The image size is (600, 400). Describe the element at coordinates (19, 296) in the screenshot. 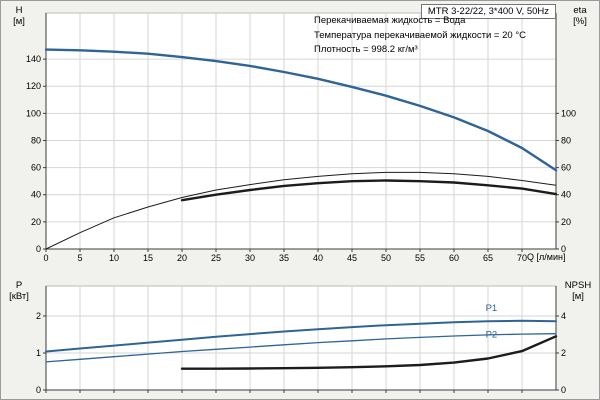

I see `power-axis-unit: [кВт]` at that location.